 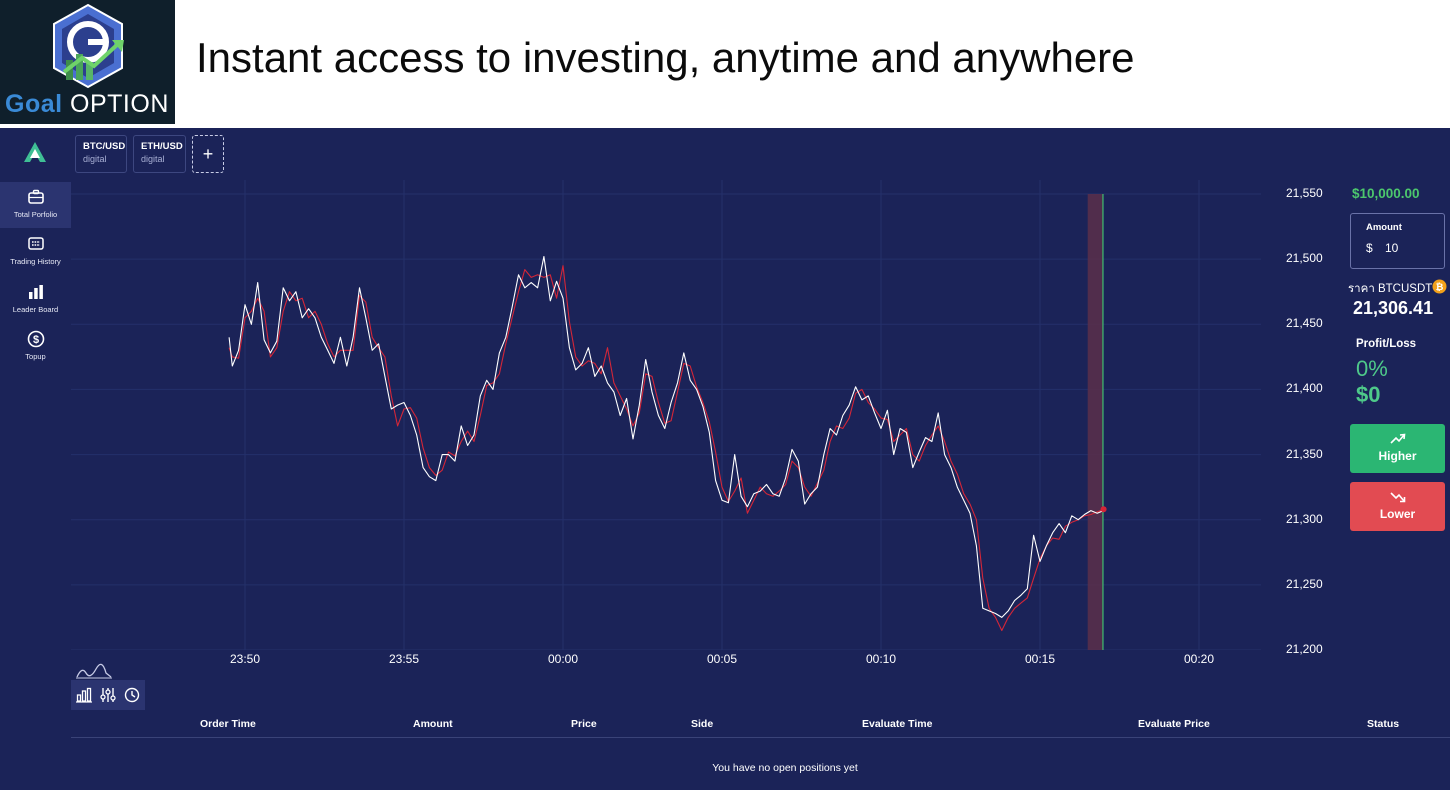 What do you see at coordinates (35, 252) in the screenshot?
I see `sidebar-item-trading-history: Trading History` at bounding box center [35, 252].